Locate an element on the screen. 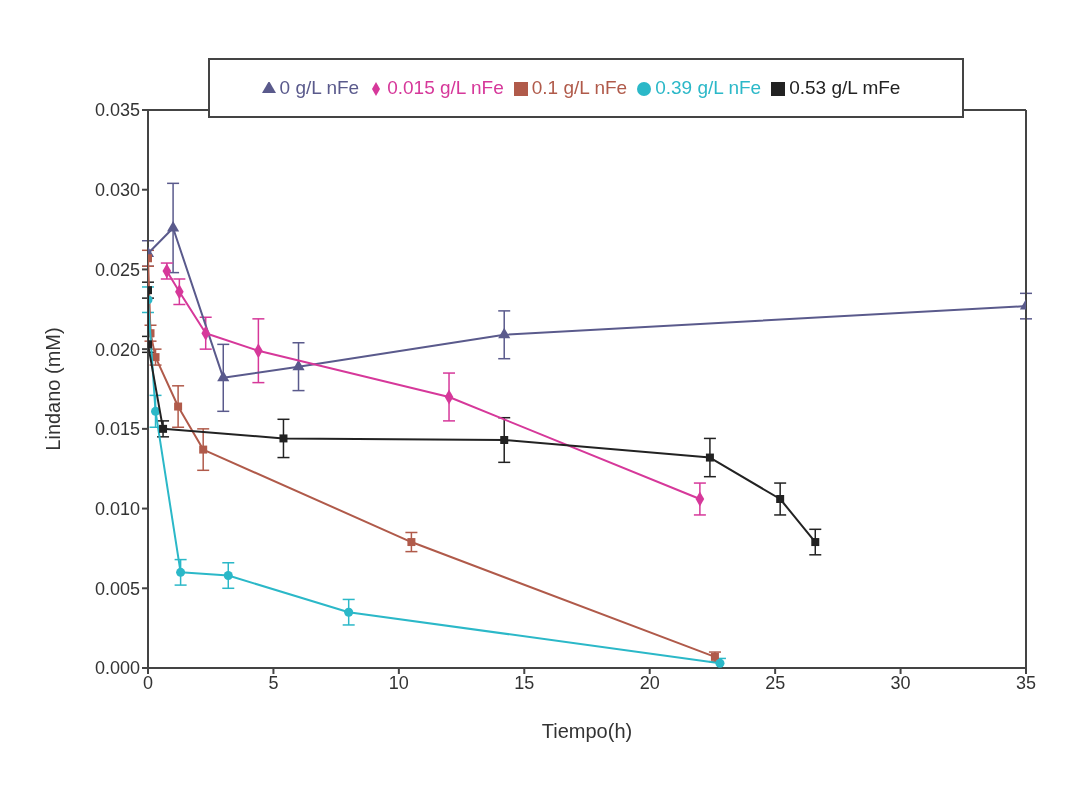 This screenshot has width=1068, height=789. x-tick-label: 15 is located at coordinates (524, 682).